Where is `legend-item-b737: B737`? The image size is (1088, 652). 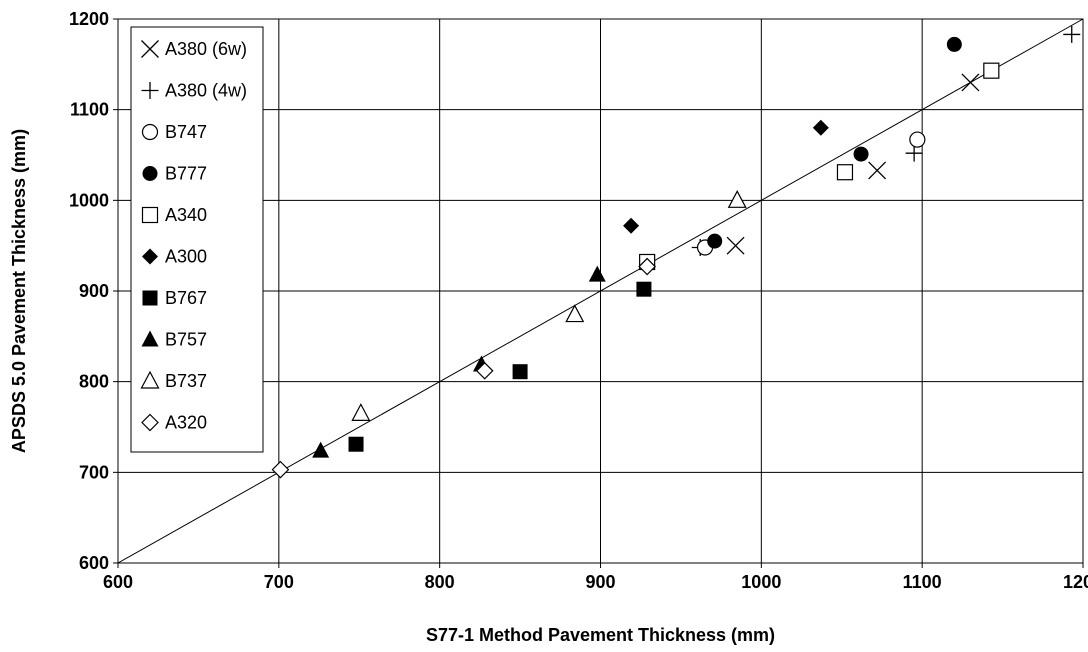 legend-item-b737: B737 is located at coordinates (173, 380).